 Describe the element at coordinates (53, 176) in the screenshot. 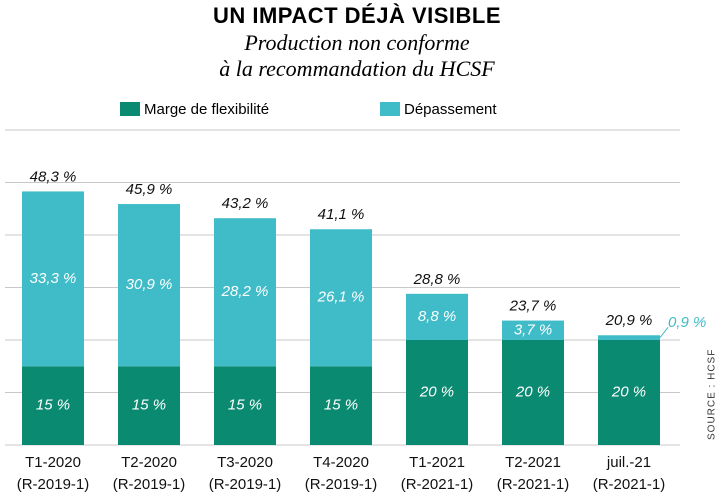

I see `total-label: 48,3 %` at that location.